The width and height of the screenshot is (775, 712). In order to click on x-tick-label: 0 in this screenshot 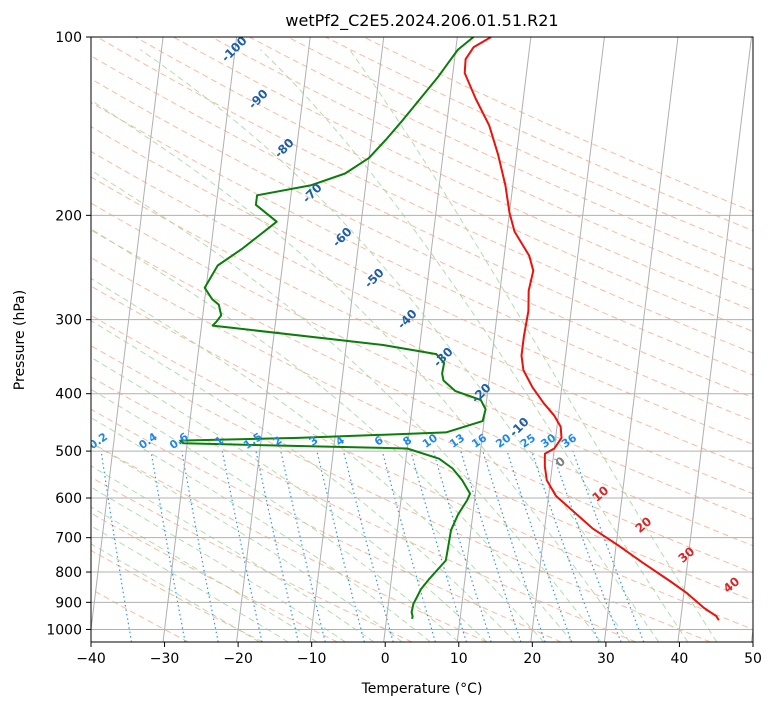, I will do `click(385, 659)`.